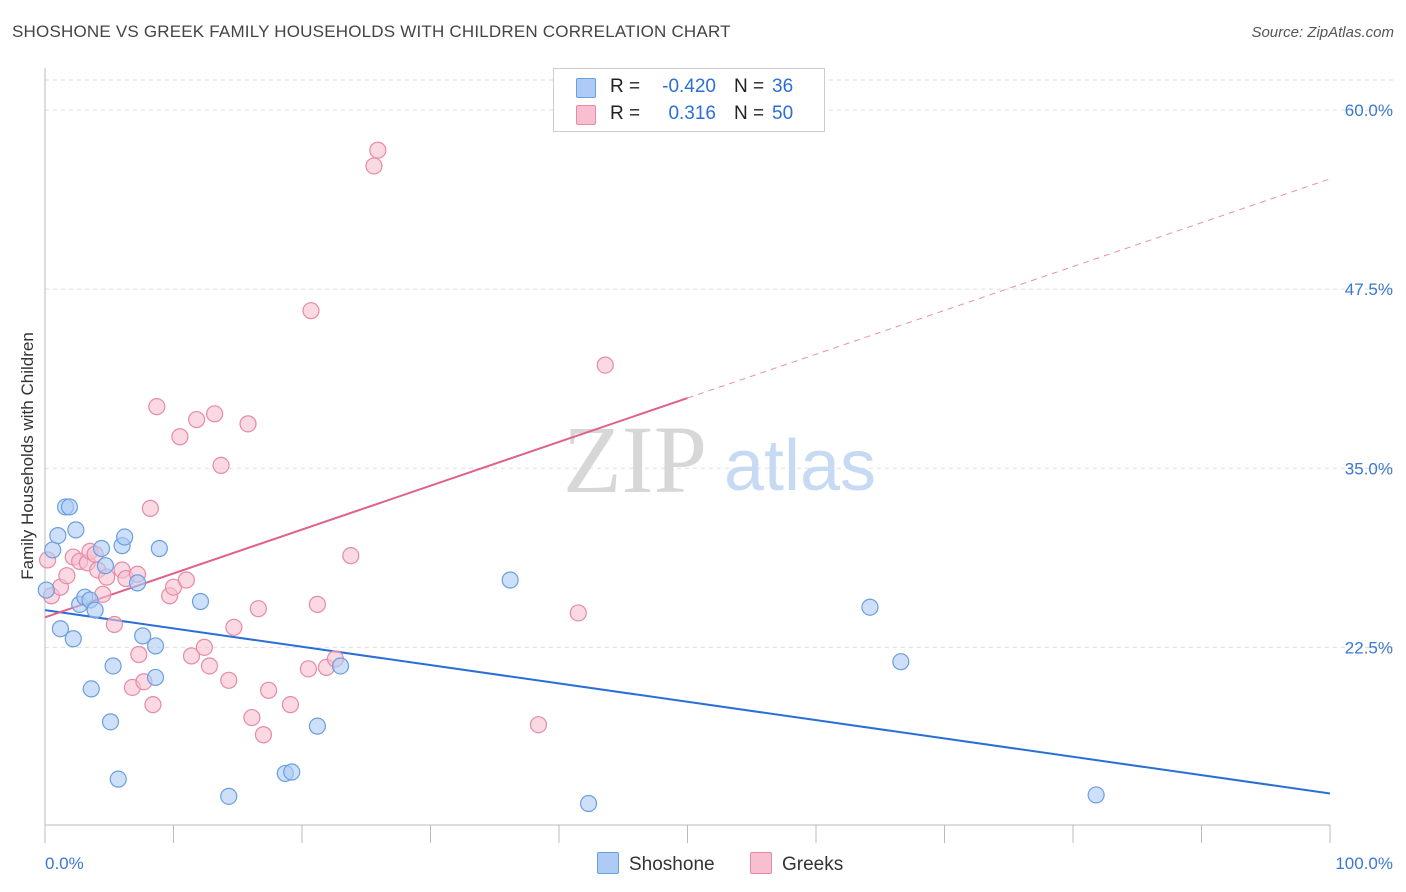 The image size is (1406, 892). Describe the element at coordinates (1369, 468) in the screenshot. I see `y-tick-label: 35.0%` at that location.